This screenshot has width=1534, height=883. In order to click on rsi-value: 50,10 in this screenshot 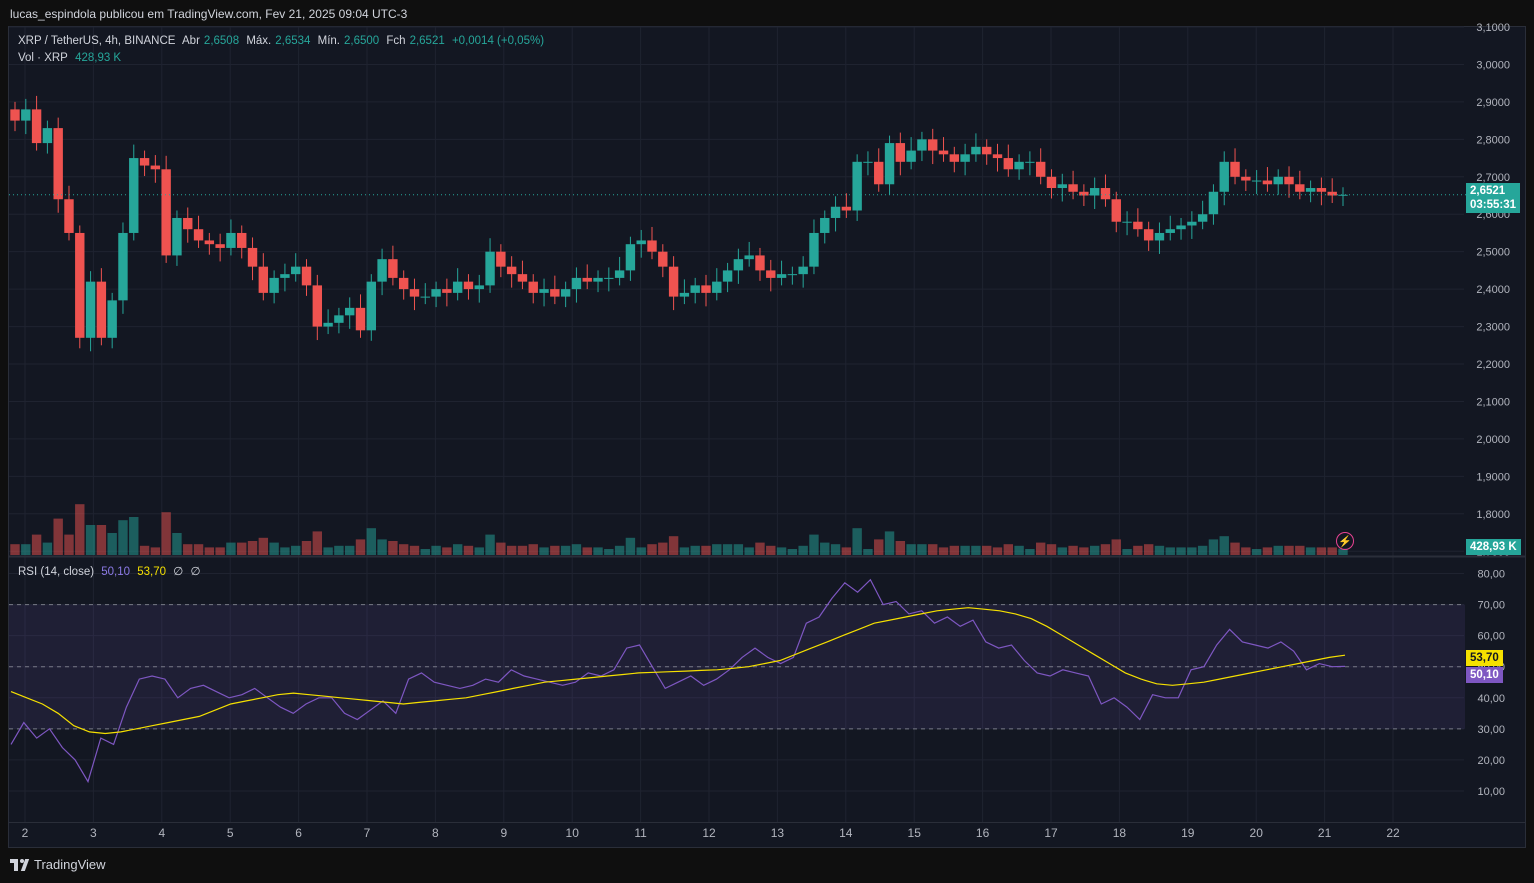, I will do `click(116, 572)`.